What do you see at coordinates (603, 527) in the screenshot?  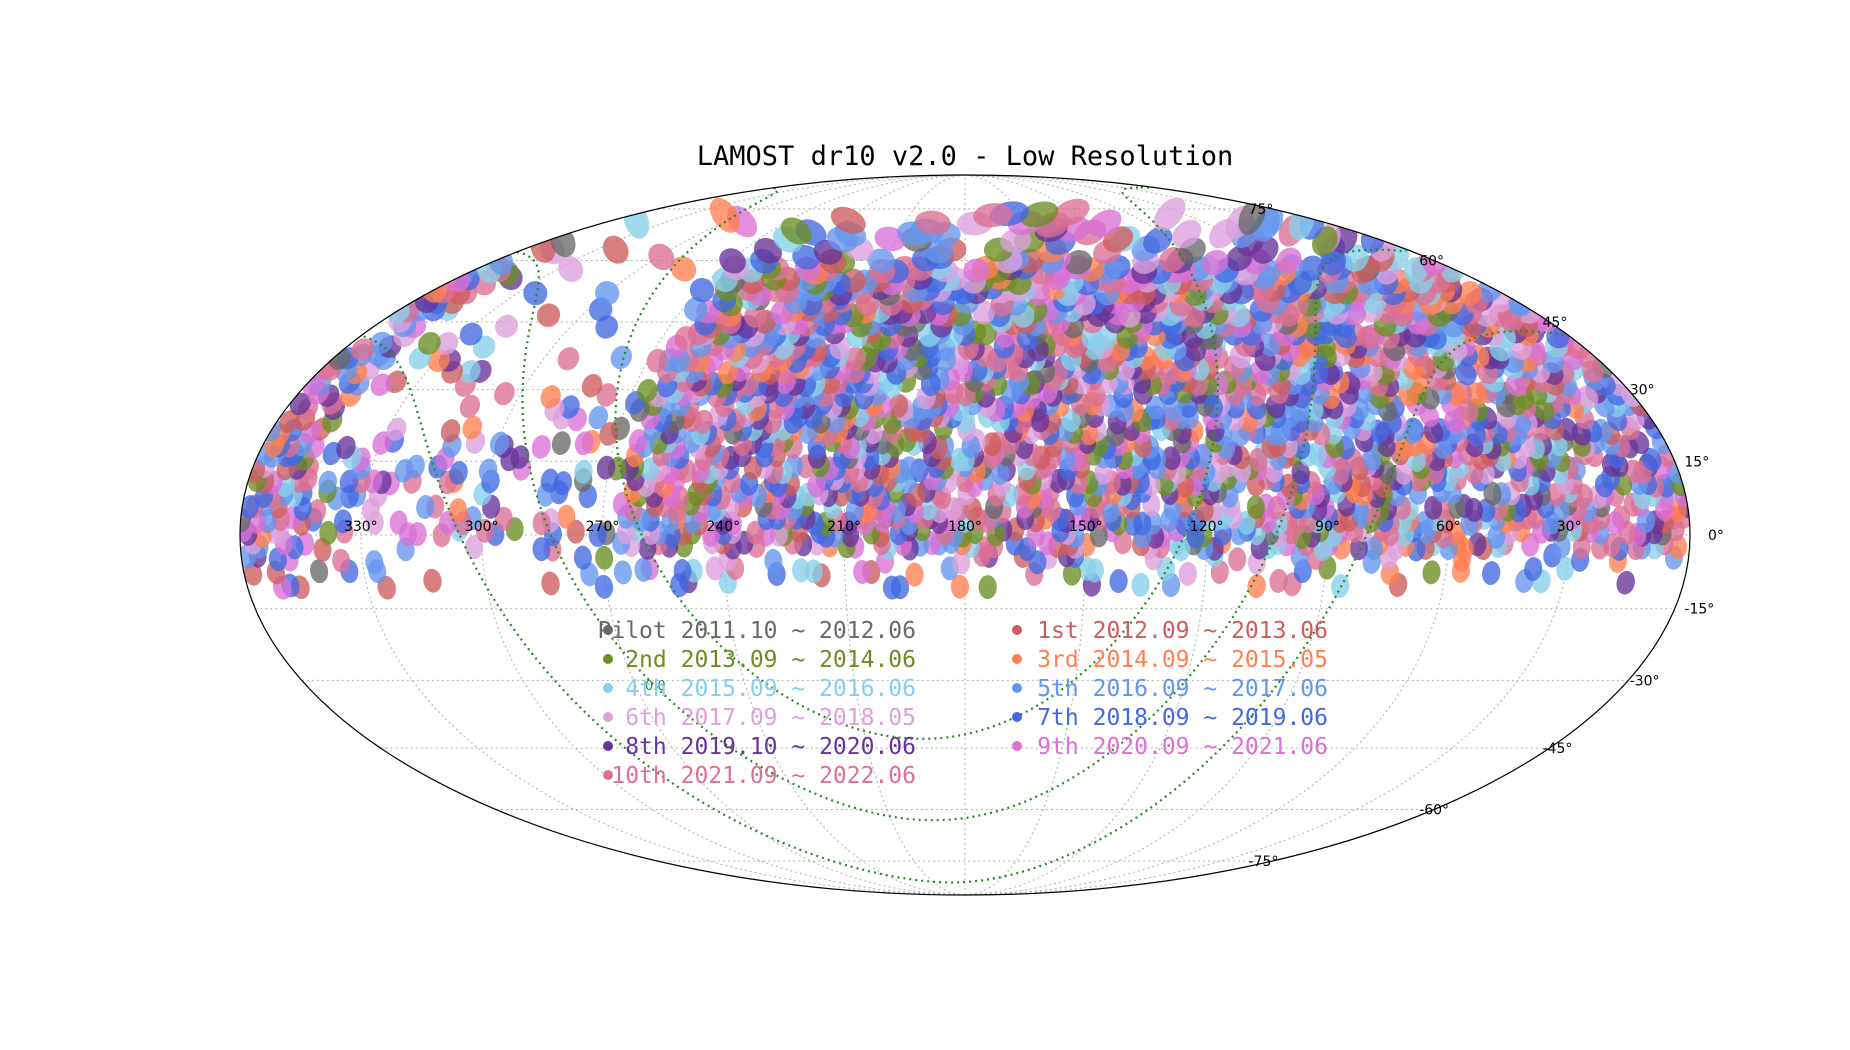 I see `ra-tick-label-2: 270°` at bounding box center [603, 527].